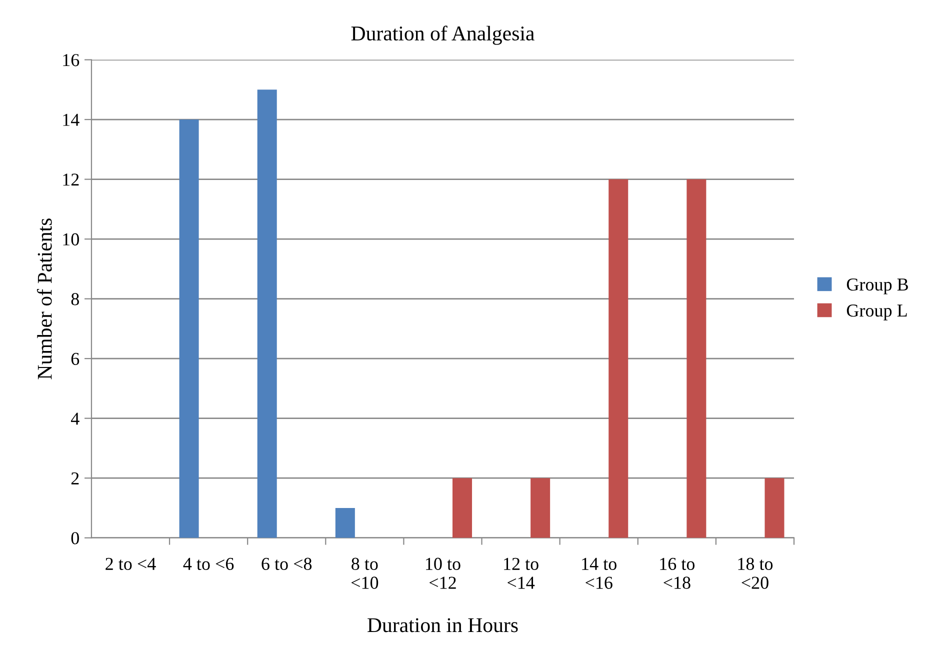 Image resolution: width=943 pixels, height=664 pixels. Describe the element at coordinates (75, 418) in the screenshot. I see `y-tick-label: 4` at that location.